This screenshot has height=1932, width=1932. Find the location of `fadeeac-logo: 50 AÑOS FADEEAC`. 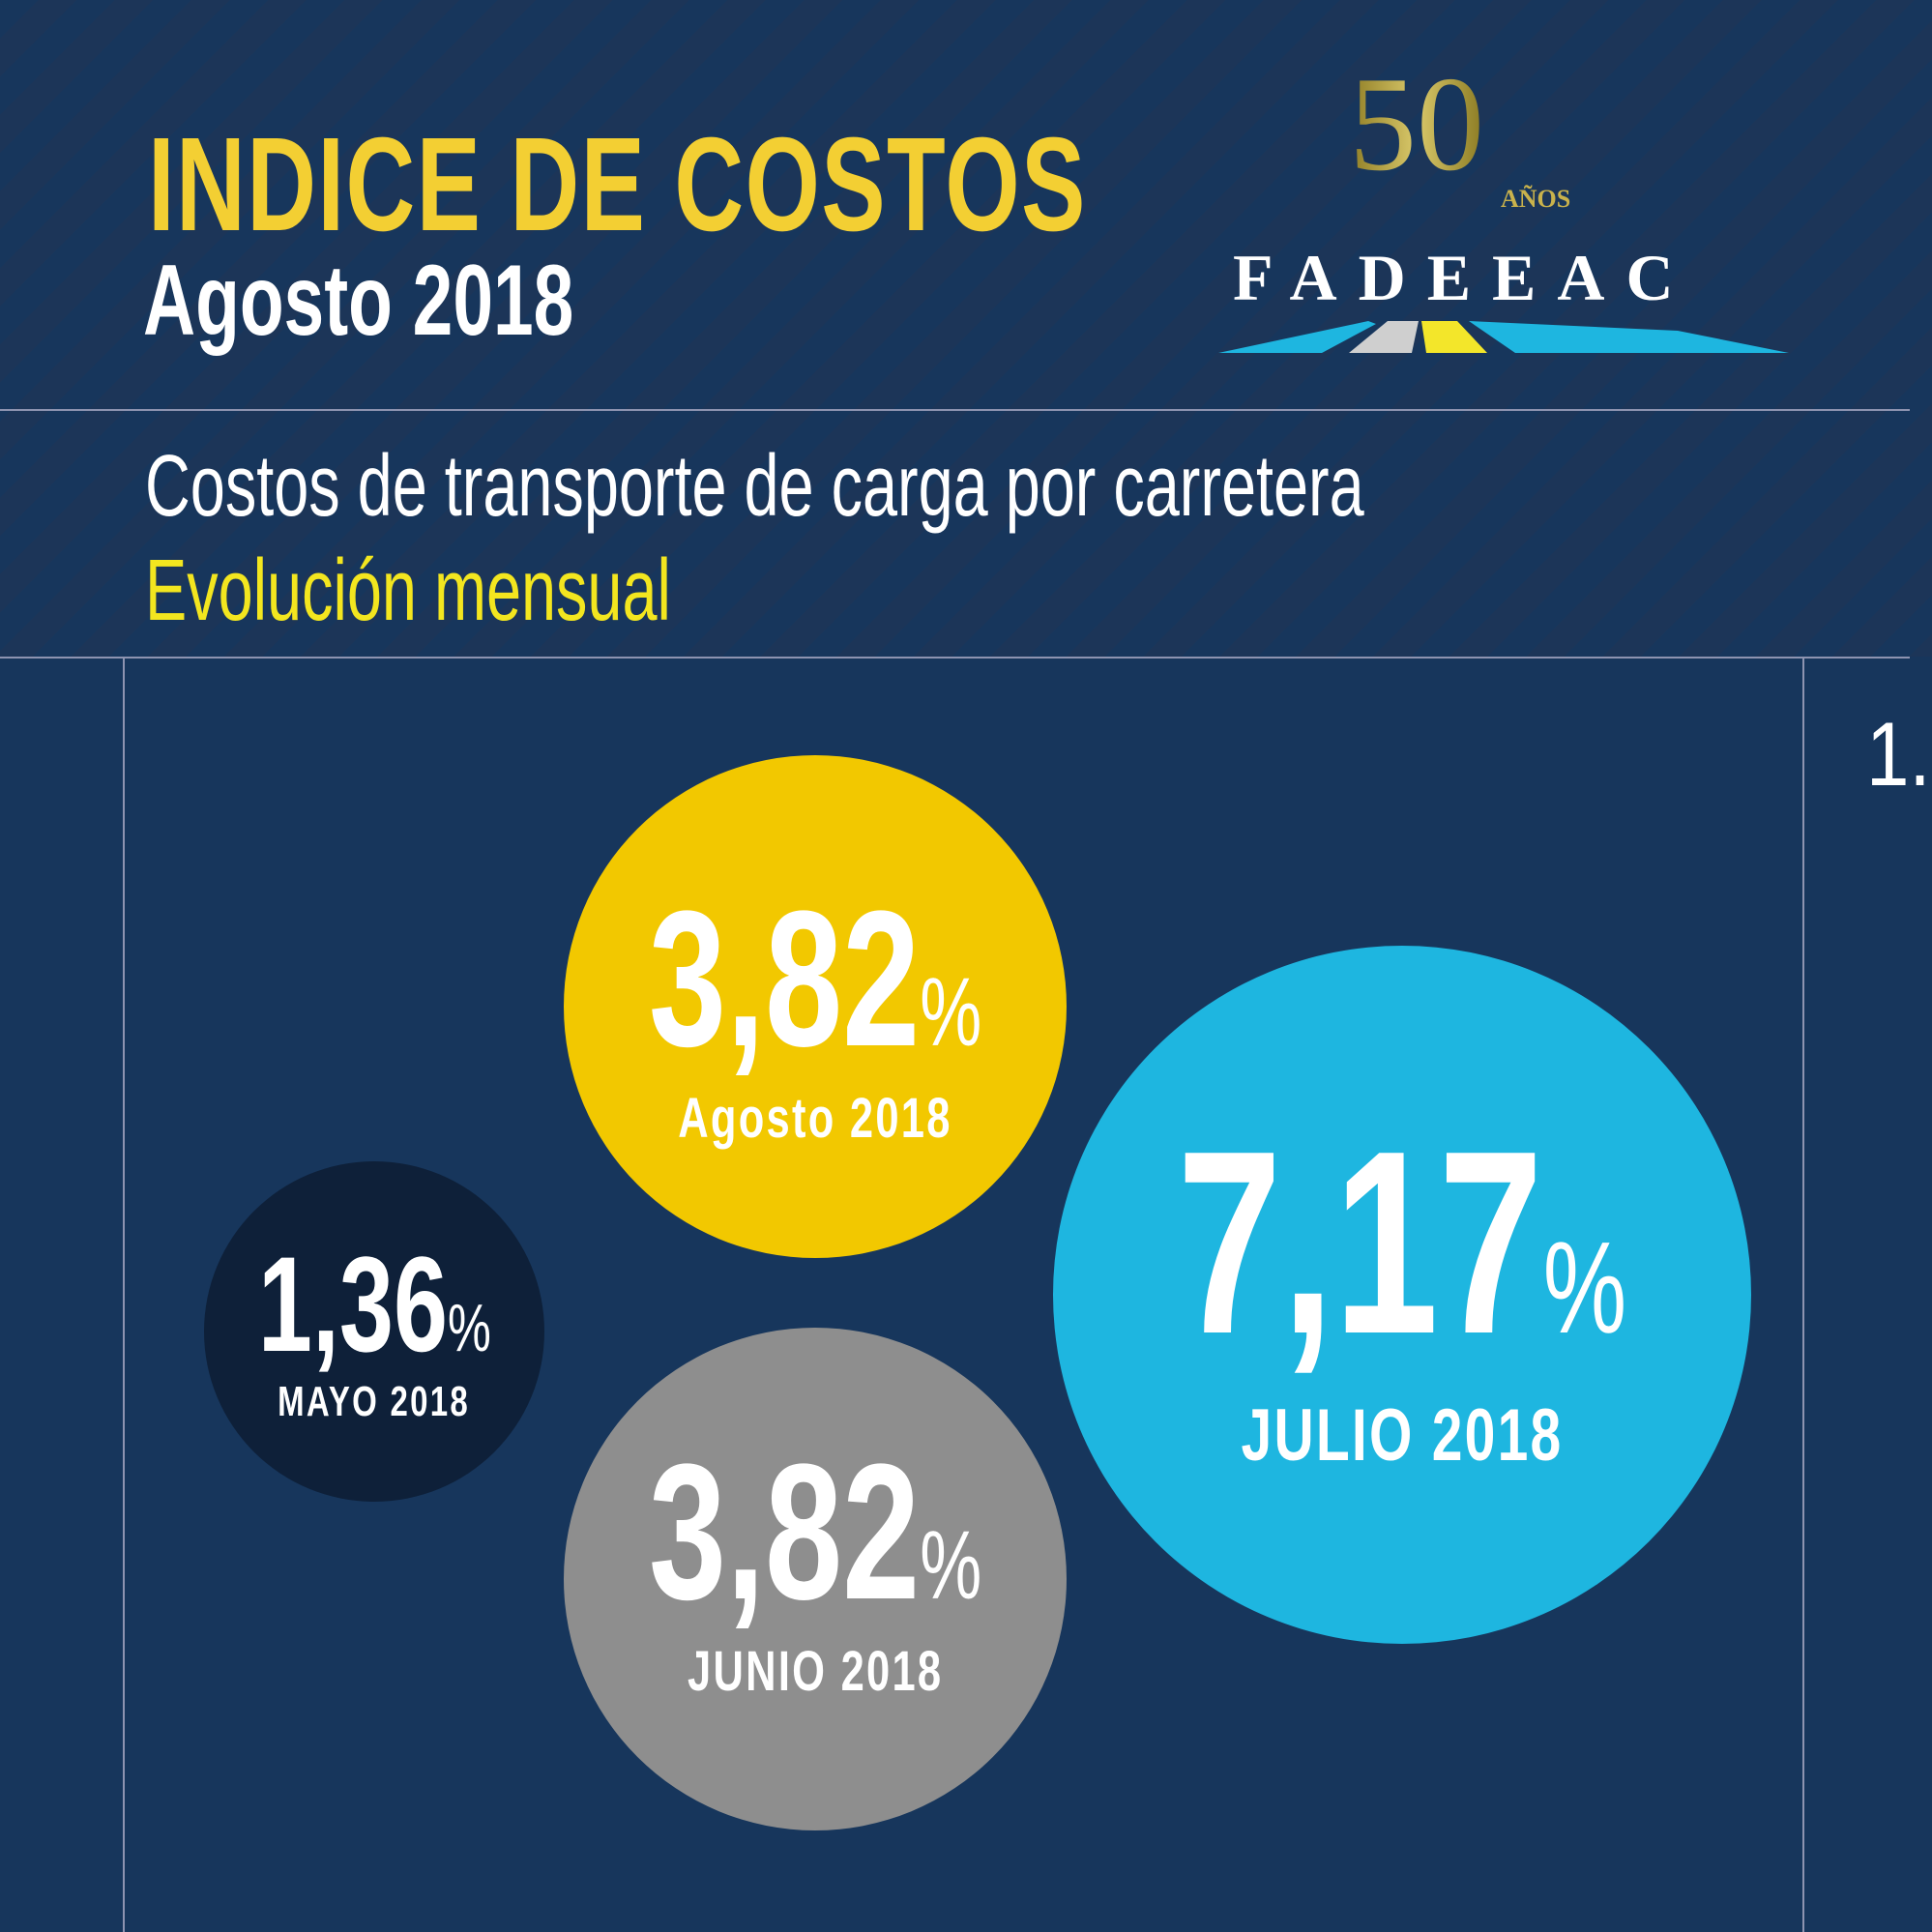

fadeeac-logo: 50 AÑOS FADEEAC is located at coordinates (1504, 208).